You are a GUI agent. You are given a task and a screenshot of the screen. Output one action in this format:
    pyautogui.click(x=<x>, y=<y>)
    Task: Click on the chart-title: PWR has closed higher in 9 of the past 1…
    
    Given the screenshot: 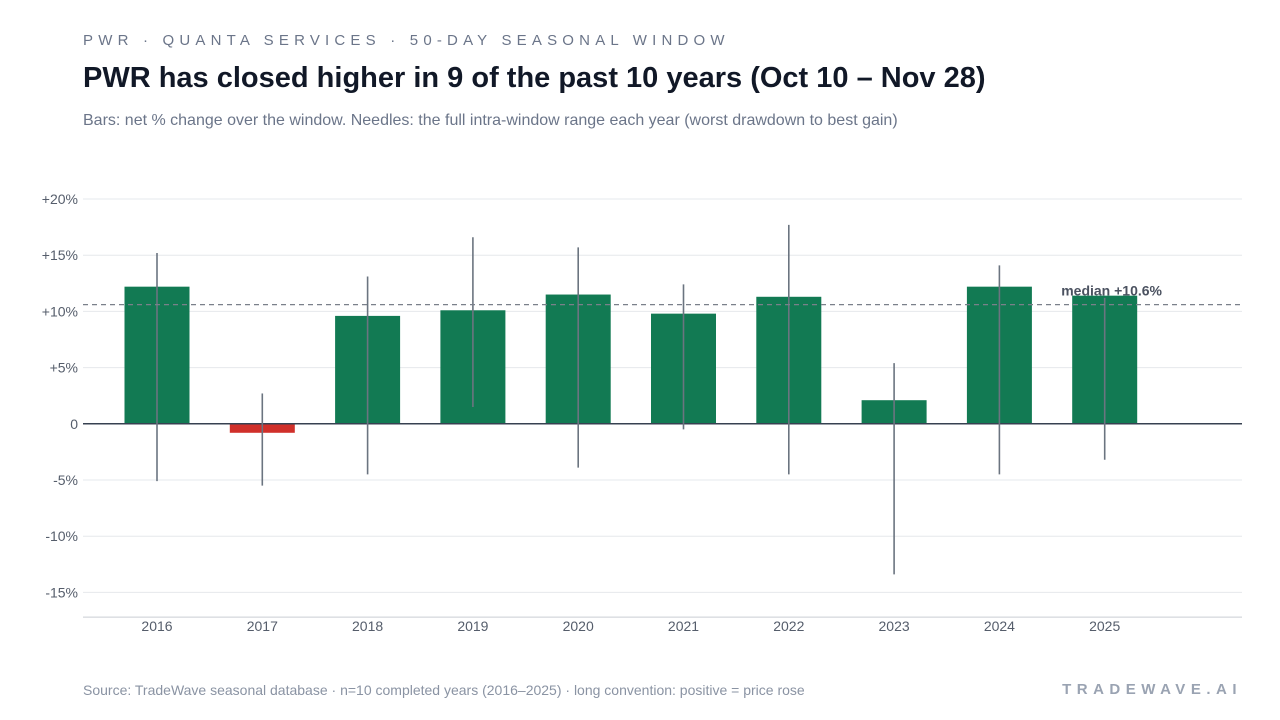 What is the action you would take?
    pyautogui.click(x=534, y=78)
    